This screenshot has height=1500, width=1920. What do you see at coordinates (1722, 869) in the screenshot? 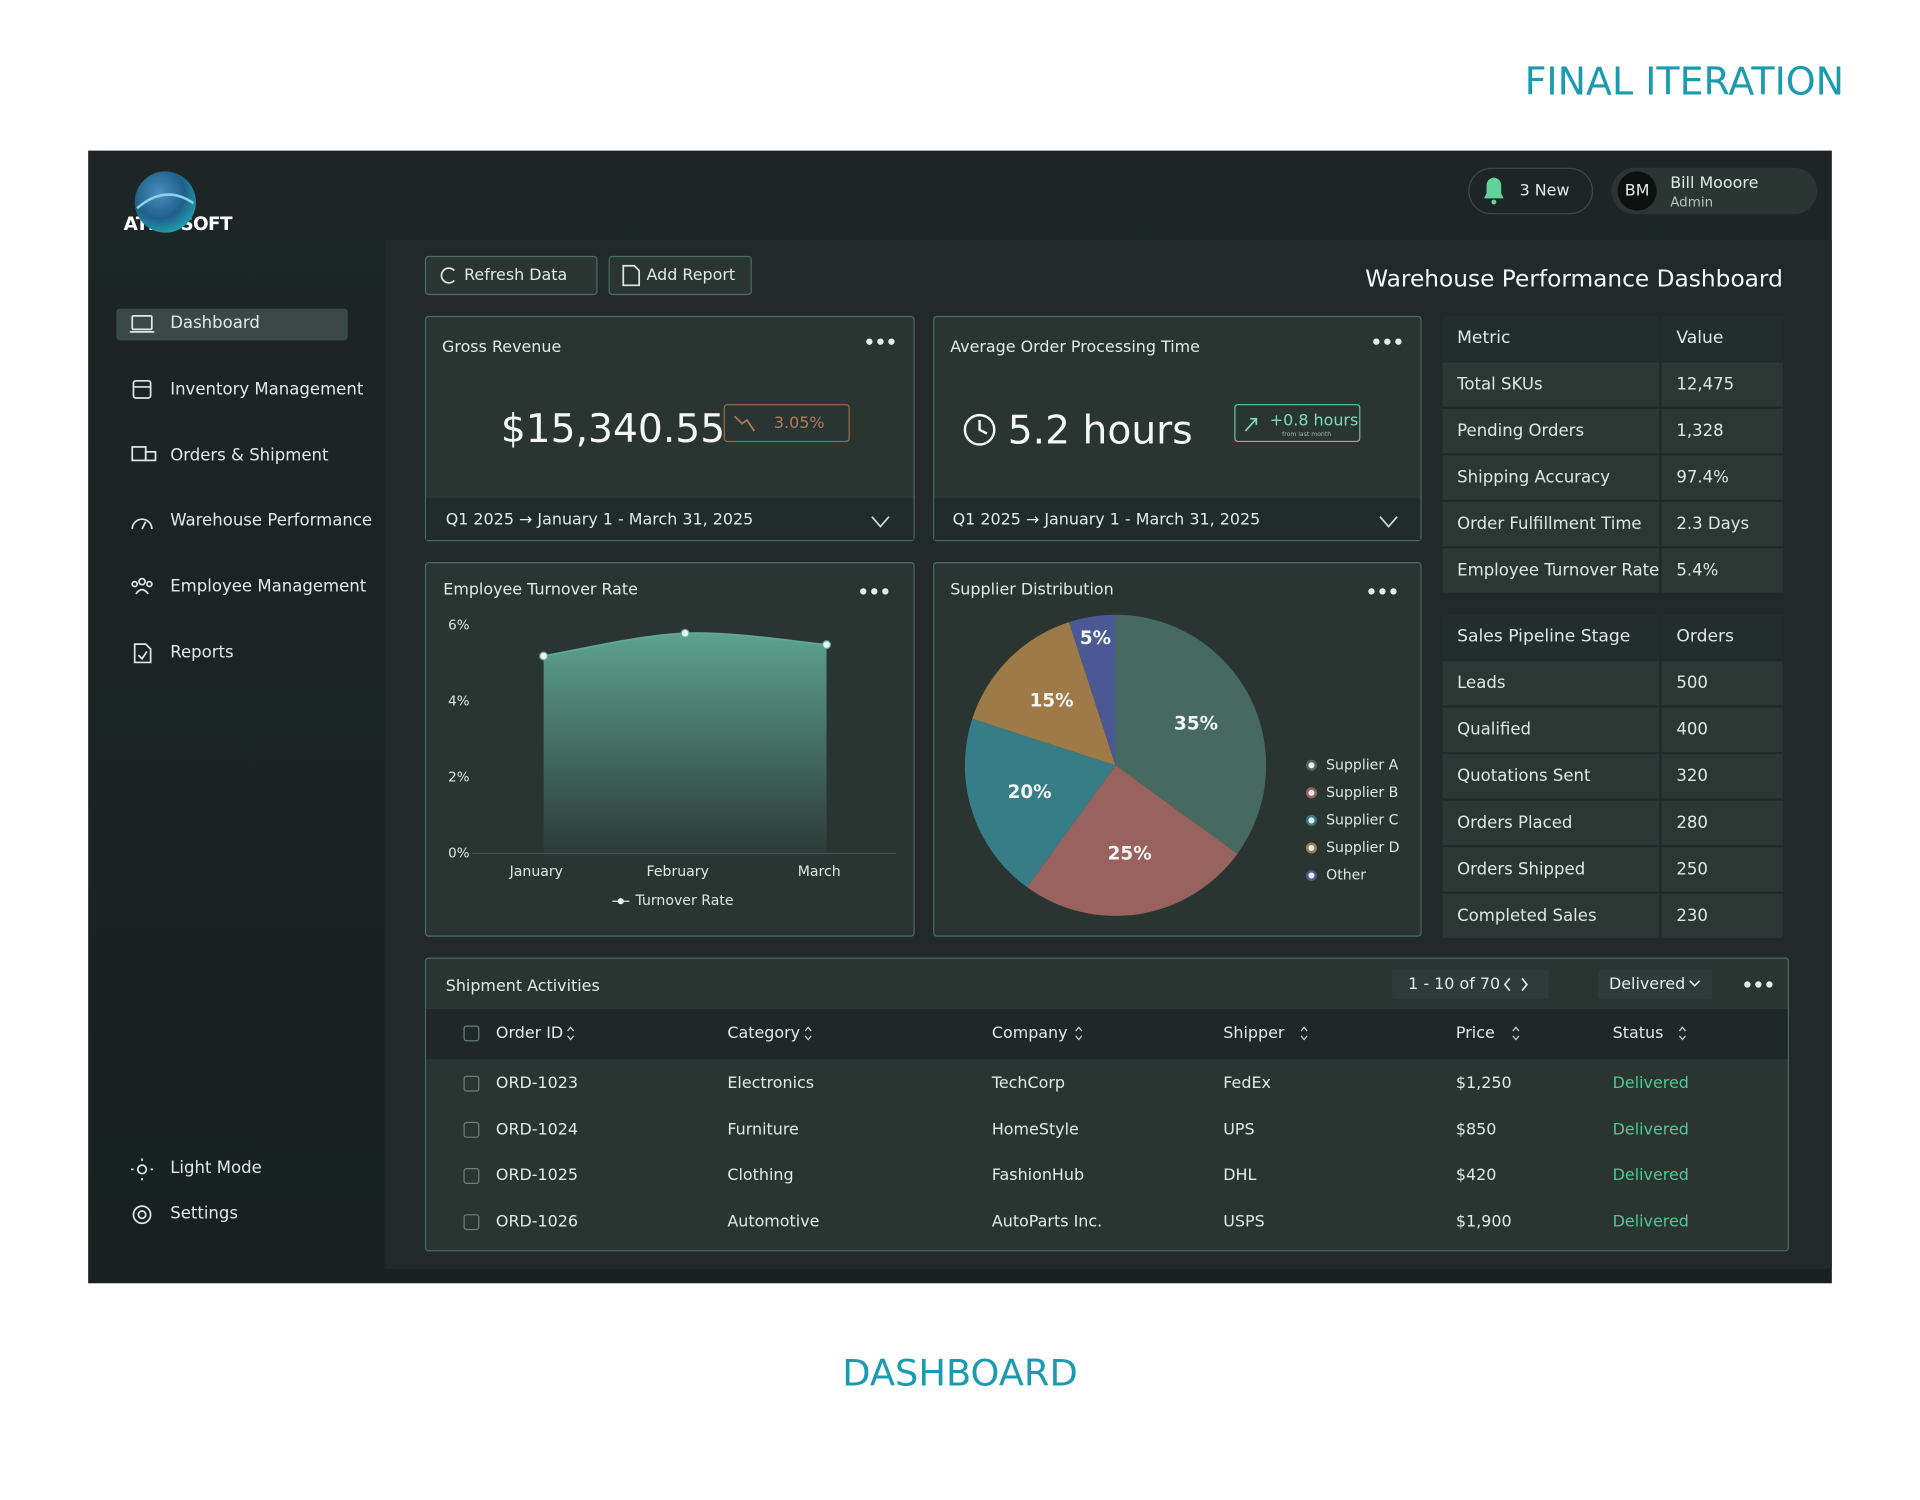
I see `table-cell: 250` at bounding box center [1722, 869].